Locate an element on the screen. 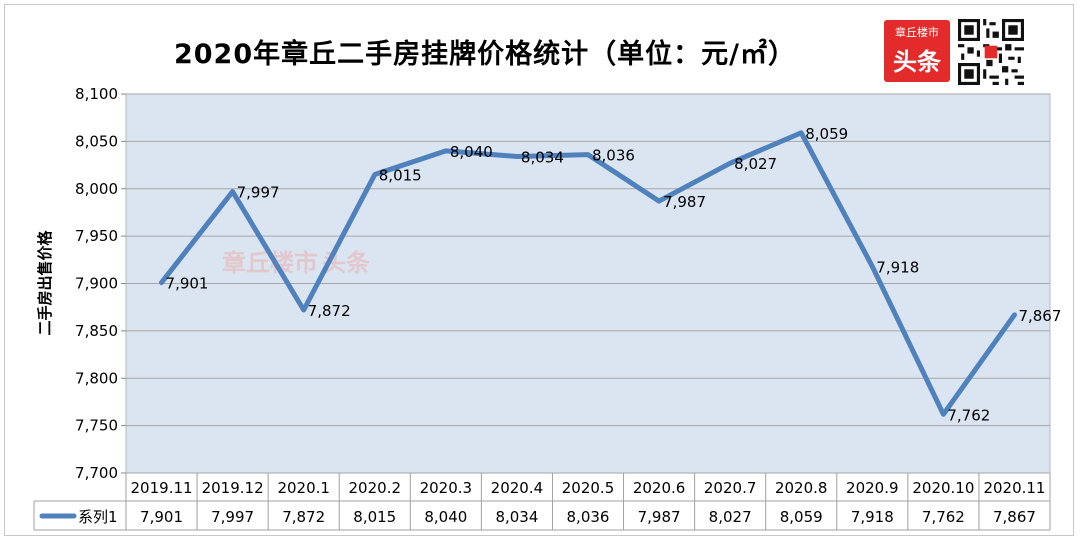  x-tick-label: 2020.2 is located at coordinates (375, 488).